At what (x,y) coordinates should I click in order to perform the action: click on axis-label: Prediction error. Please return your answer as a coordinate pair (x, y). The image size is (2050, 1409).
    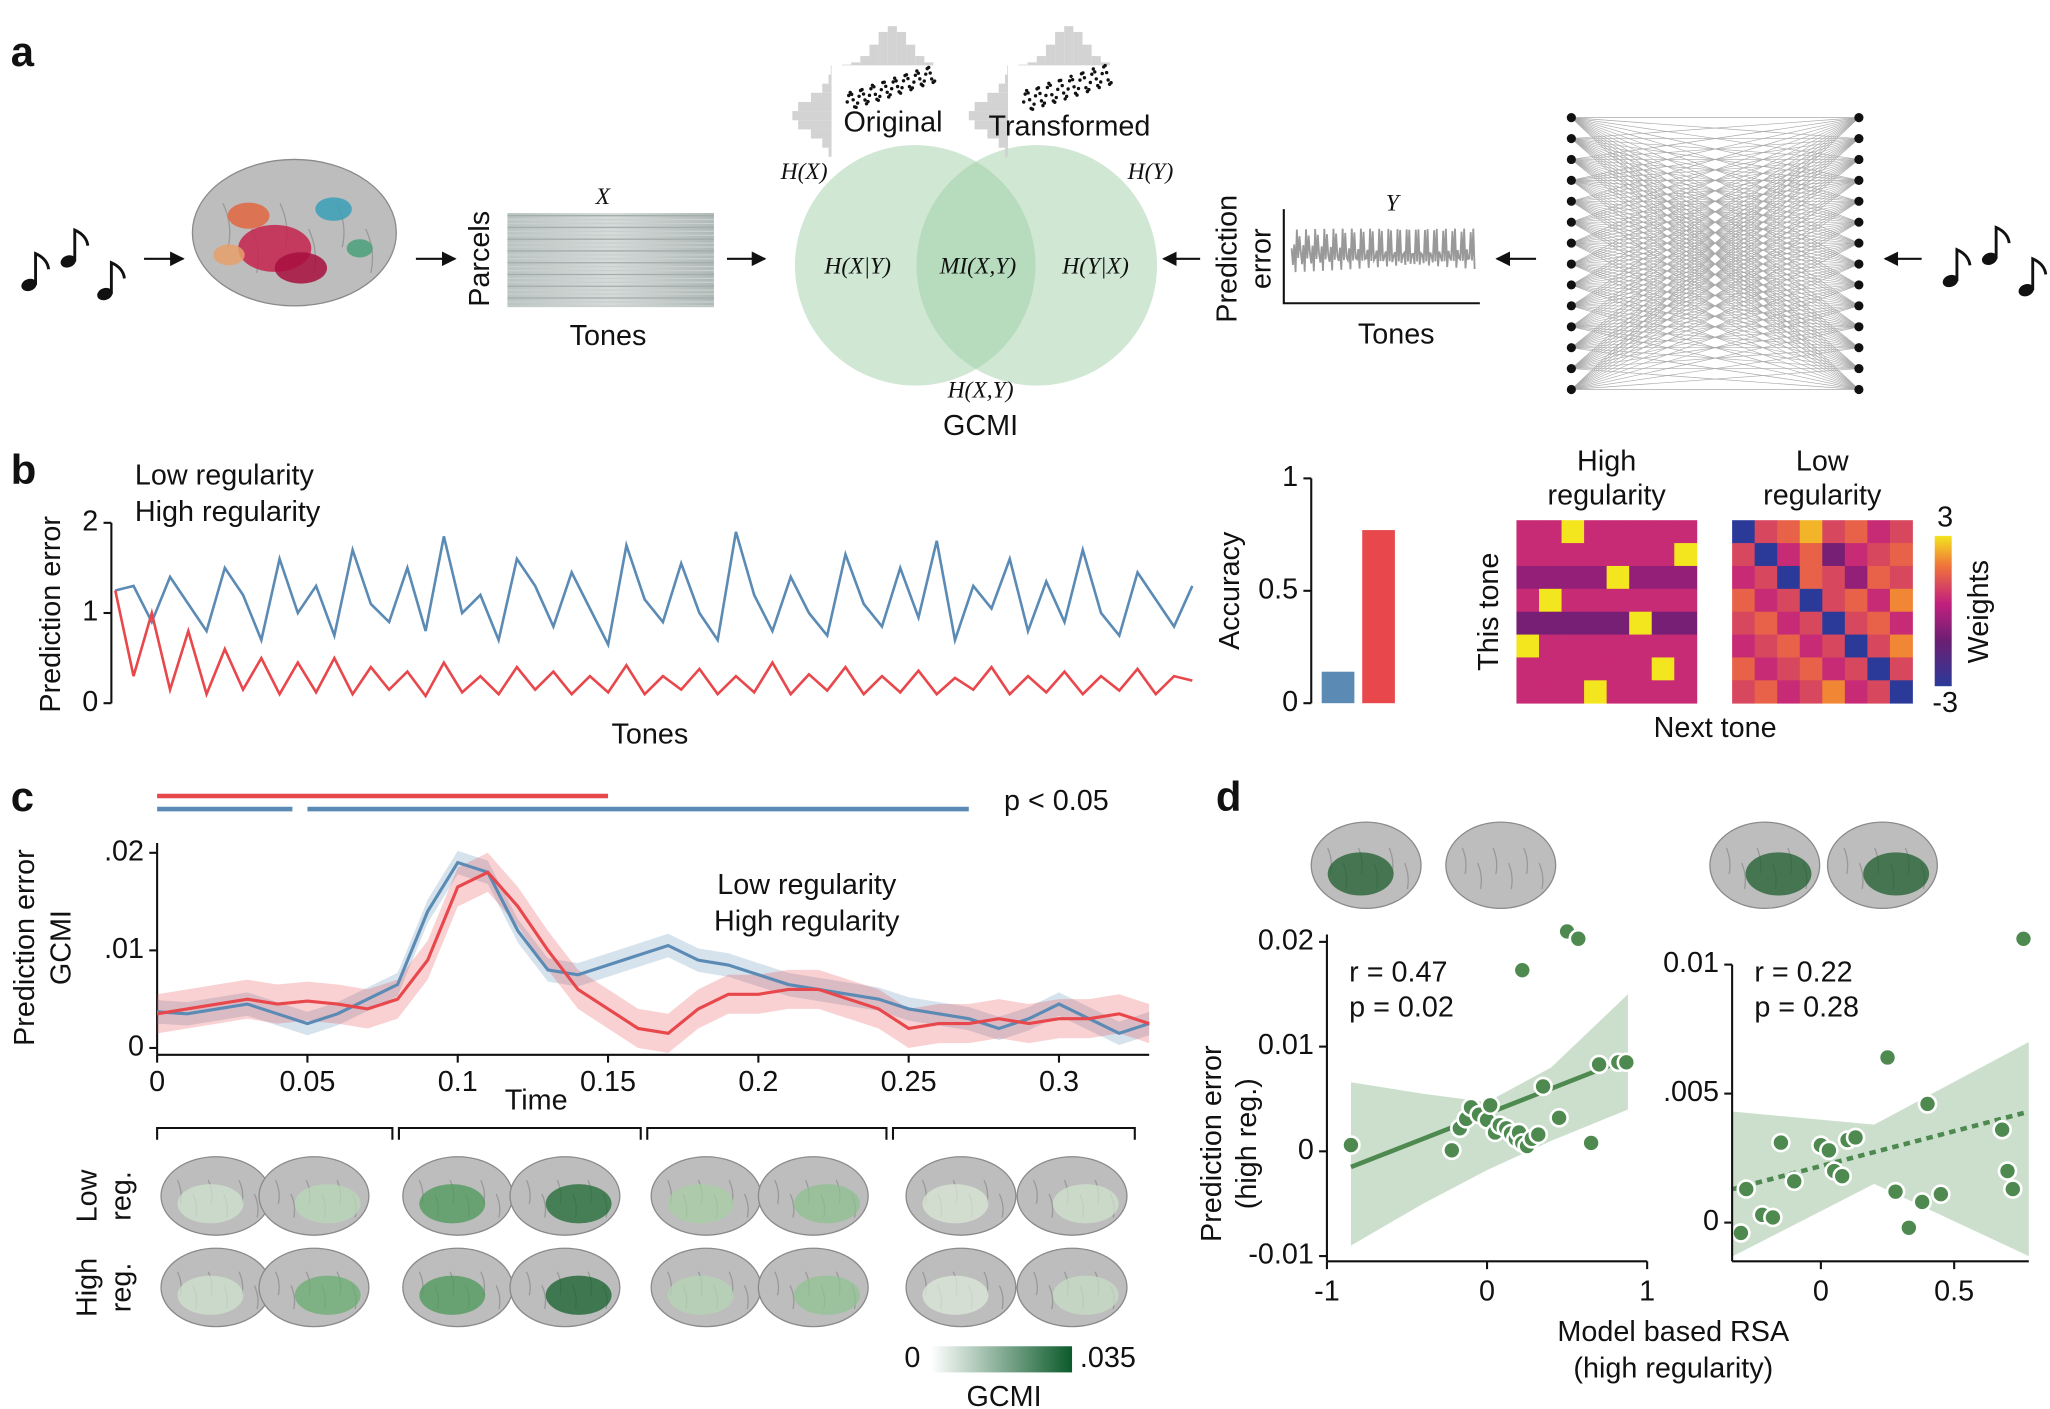
    Looking at the image, I should click on (25, 947).